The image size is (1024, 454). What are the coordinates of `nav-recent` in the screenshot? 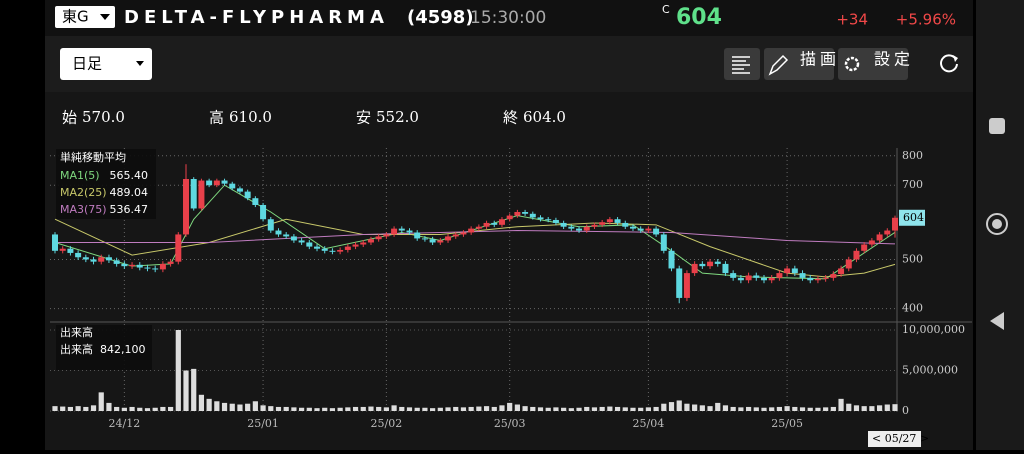 It's located at (997, 126).